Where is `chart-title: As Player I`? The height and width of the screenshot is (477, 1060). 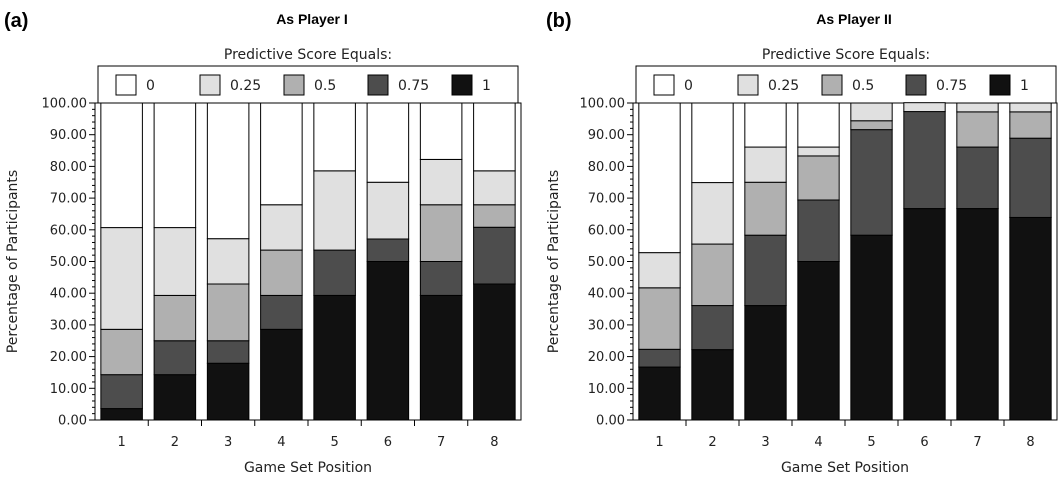
chart-title: As Player I is located at coordinates (312, 19).